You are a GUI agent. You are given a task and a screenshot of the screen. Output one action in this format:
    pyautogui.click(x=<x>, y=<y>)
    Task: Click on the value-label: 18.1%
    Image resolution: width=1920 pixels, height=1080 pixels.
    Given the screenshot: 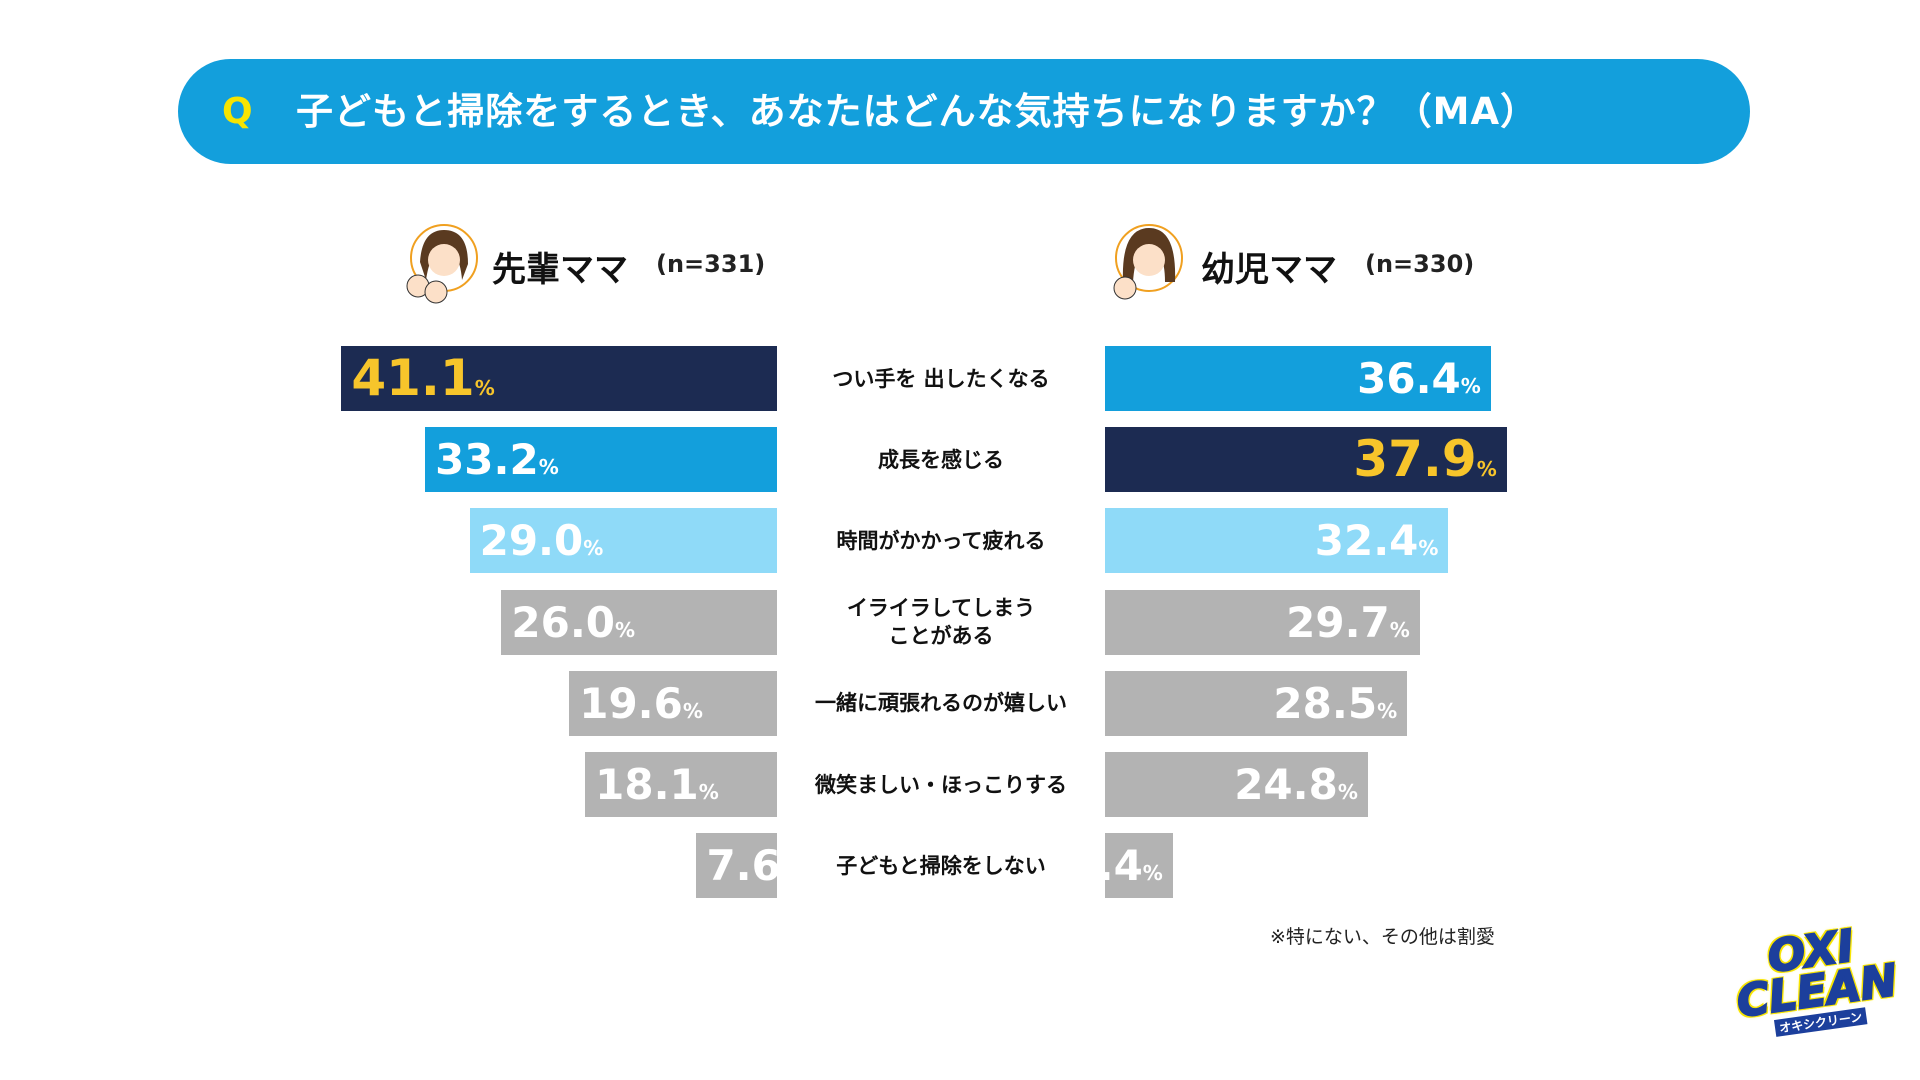 What is the action you would take?
    pyautogui.click(x=657, y=784)
    